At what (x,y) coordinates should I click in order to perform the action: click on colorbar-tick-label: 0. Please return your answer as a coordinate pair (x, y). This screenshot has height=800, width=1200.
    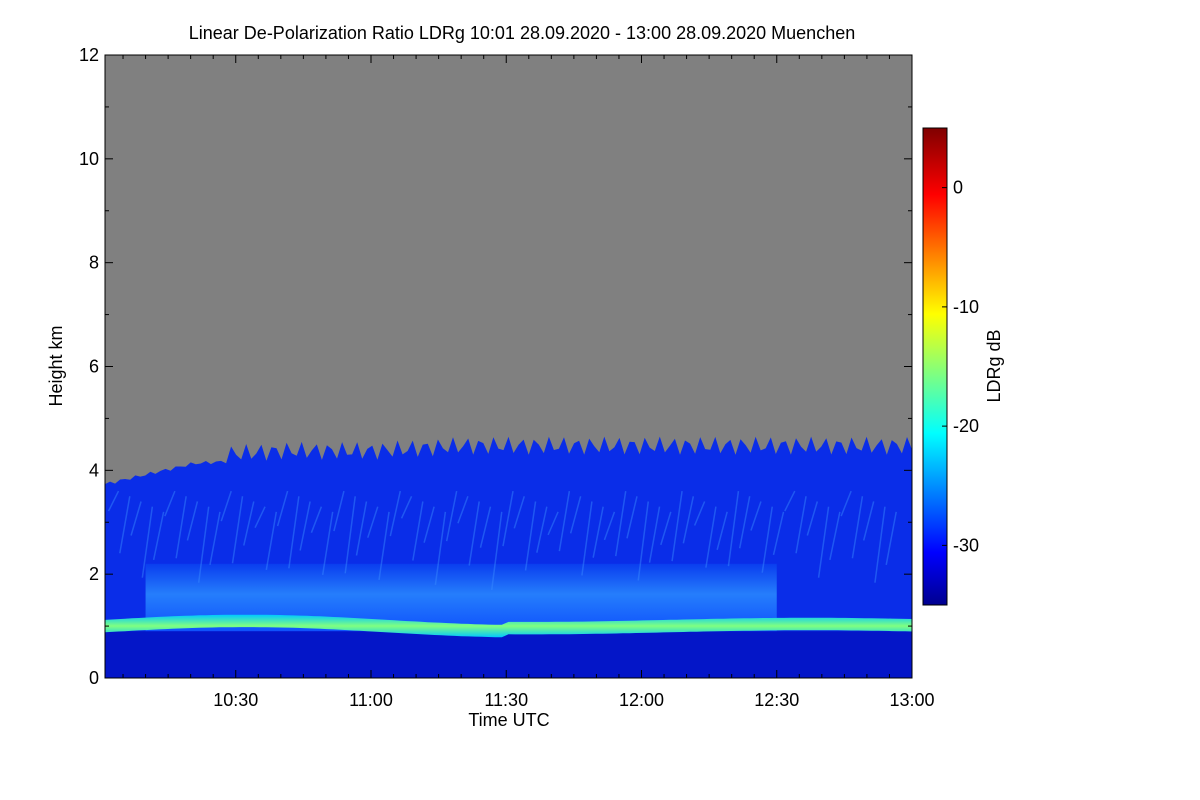
    Looking at the image, I should click on (958, 188).